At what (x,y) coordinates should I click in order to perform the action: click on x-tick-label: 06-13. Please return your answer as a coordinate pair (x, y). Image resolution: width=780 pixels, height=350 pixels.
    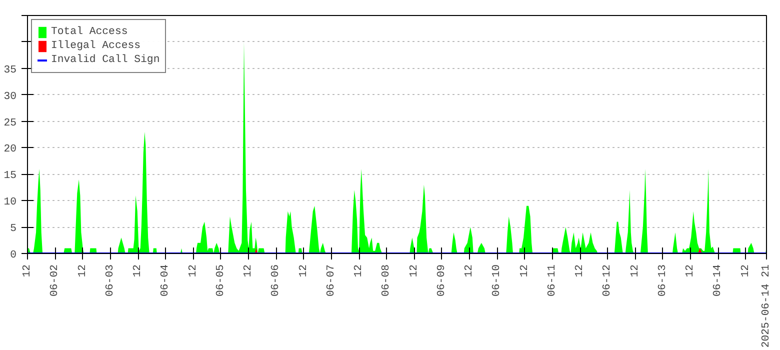
    Looking at the image, I should click on (662, 280).